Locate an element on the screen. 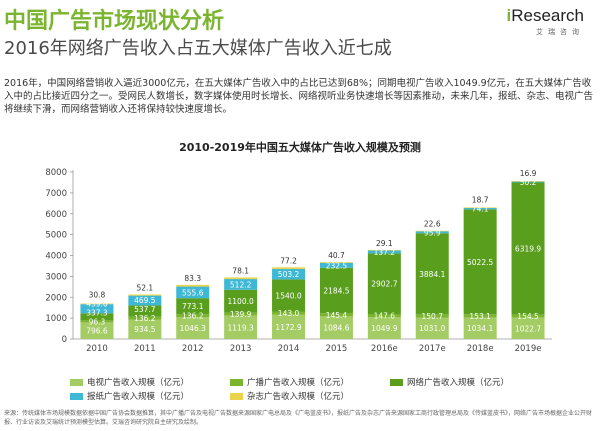  y-tick-label: 8000 is located at coordinates (56, 173).